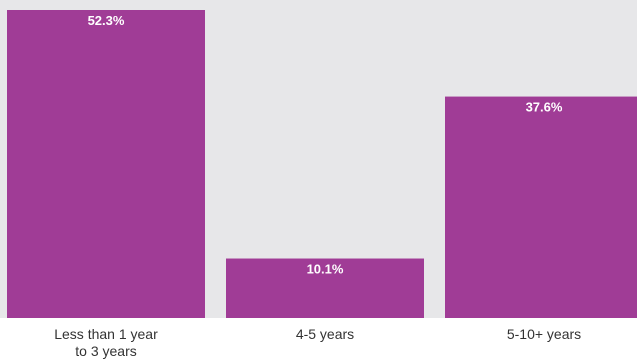  What do you see at coordinates (544, 107) in the screenshot?
I see `value-label-2: 37.6%` at bounding box center [544, 107].